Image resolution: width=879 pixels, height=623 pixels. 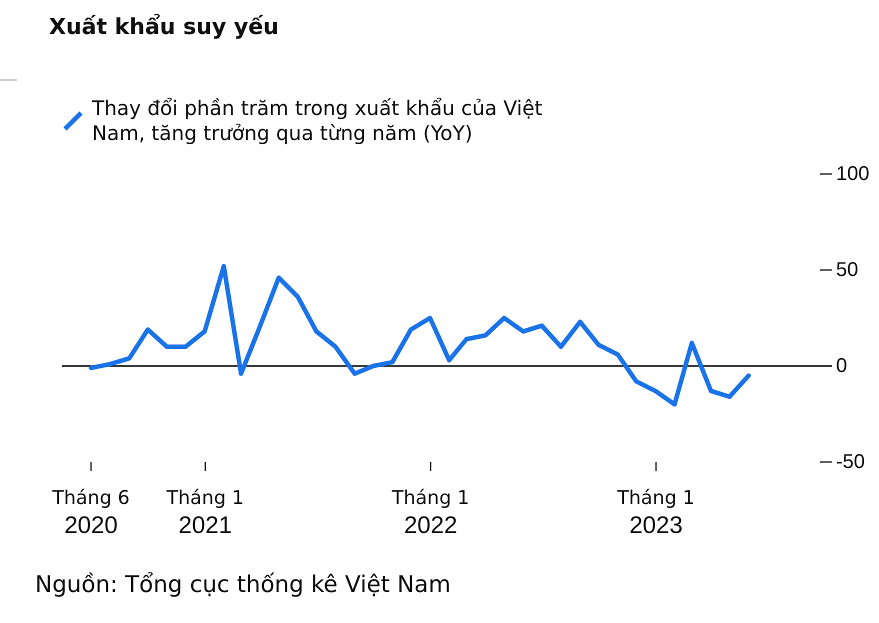 What do you see at coordinates (316, 120) in the screenshot?
I see `legend-label: Thay đổi phần trăm trong xuất khẩu của Việt Nam, tăng trưởng qua từng năm (YoY)` at bounding box center [316, 120].